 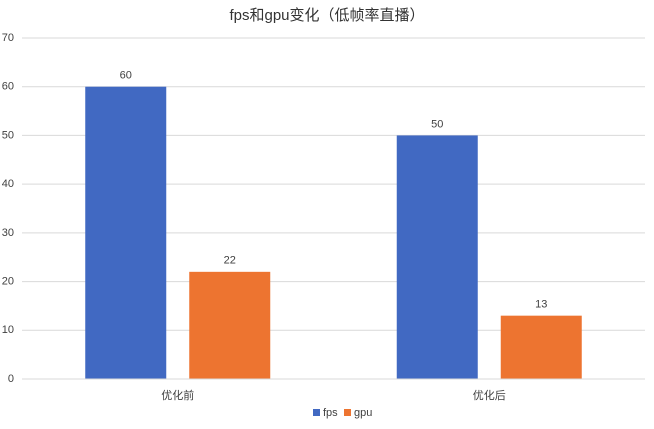 I want to click on data-label: 22, so click(x=230, y=261).